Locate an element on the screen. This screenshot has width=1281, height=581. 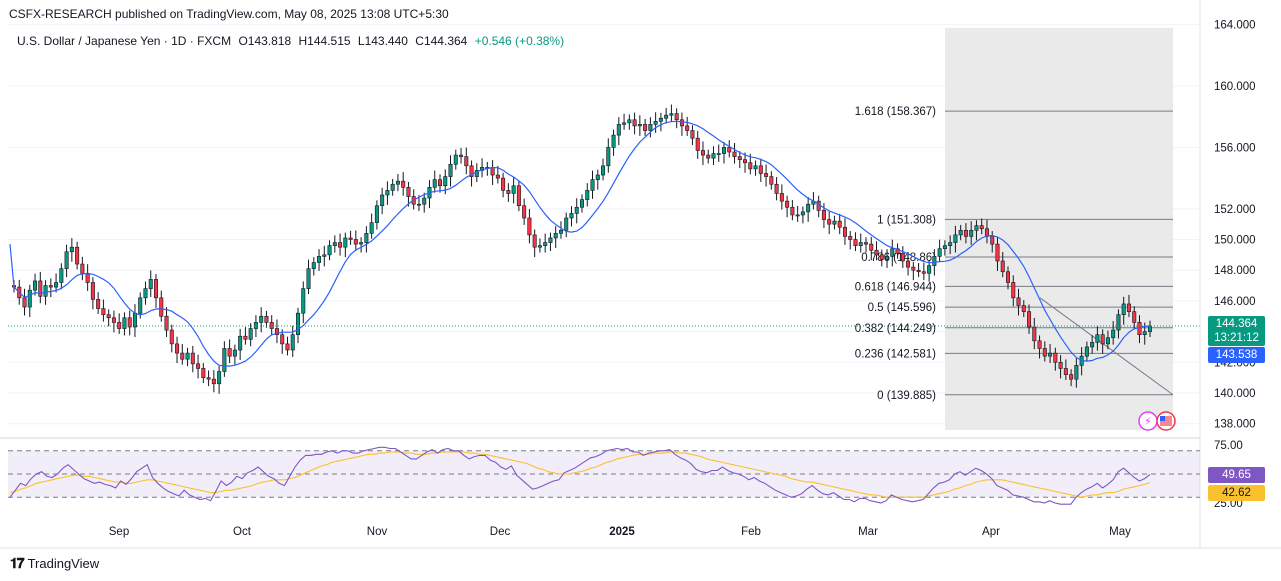
time-tick-label: Sep is located at coordinates (119, 532).